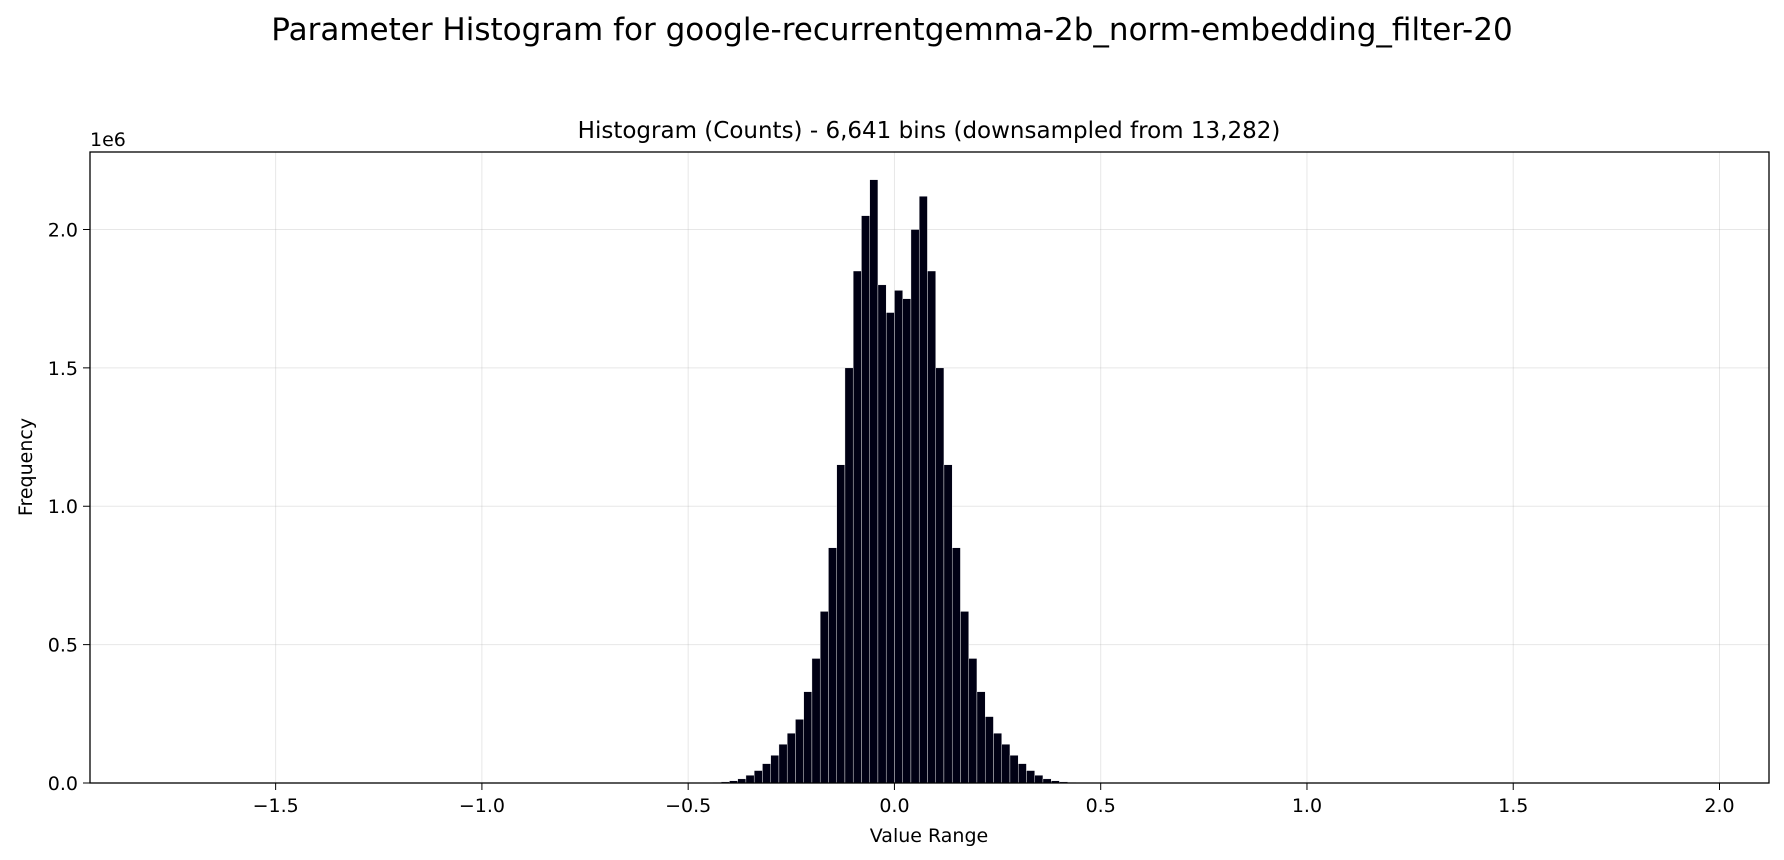  What do you see at coordinates (63, 507) in the screenshot?
I see `y-tick-label: 1.0` at bounding box center [63, 507].